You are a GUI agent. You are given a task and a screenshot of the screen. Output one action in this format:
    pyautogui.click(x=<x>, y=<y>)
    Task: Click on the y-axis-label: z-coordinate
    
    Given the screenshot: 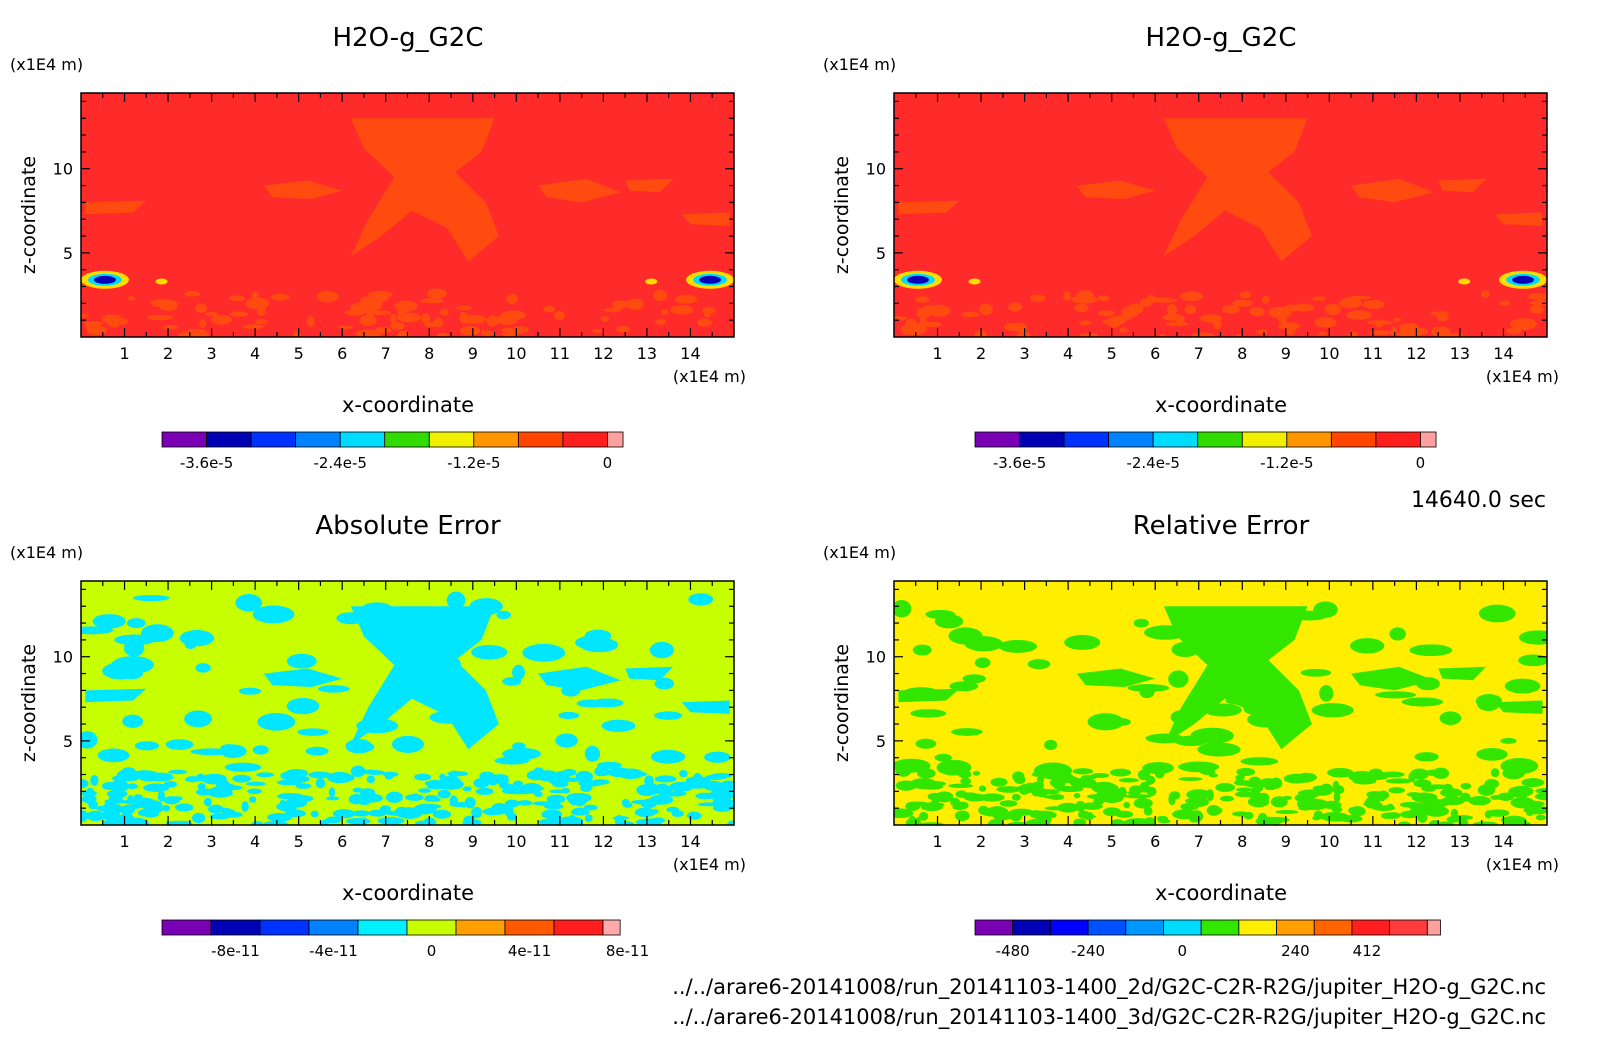 What is the action you would take?
    pyautogui.click(x=29, y=215)
    